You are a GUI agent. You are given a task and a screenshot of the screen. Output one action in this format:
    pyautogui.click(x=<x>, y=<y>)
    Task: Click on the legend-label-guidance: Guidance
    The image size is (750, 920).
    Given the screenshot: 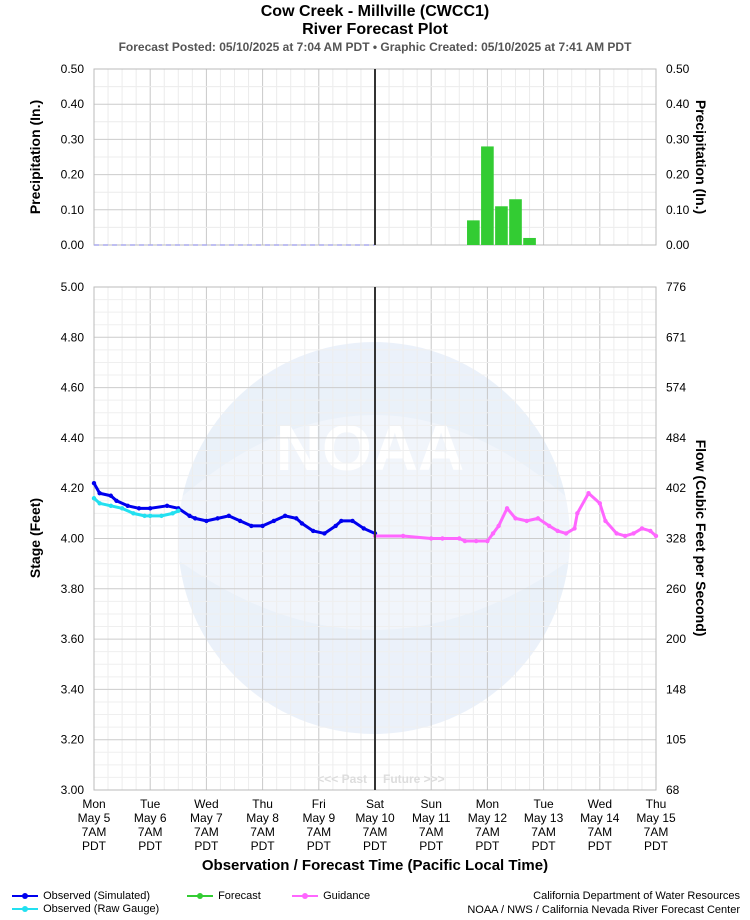 What is the action you would take?
    pyautogui.click(x=347, y=896)
    